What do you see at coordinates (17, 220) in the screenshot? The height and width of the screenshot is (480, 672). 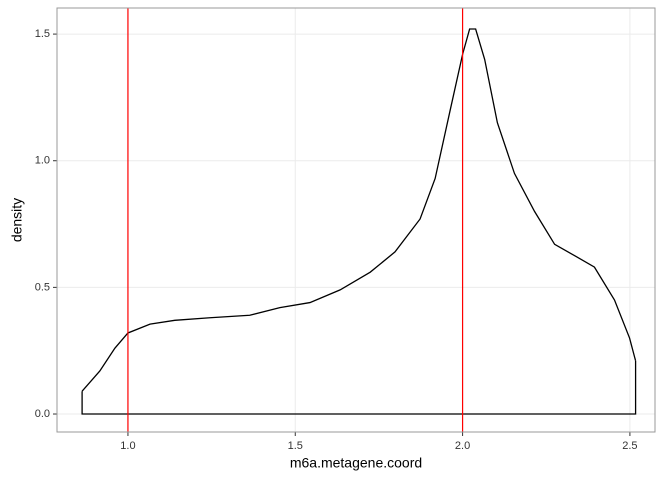 I see `y-axis-title: density` at bounding box center [17, 220].